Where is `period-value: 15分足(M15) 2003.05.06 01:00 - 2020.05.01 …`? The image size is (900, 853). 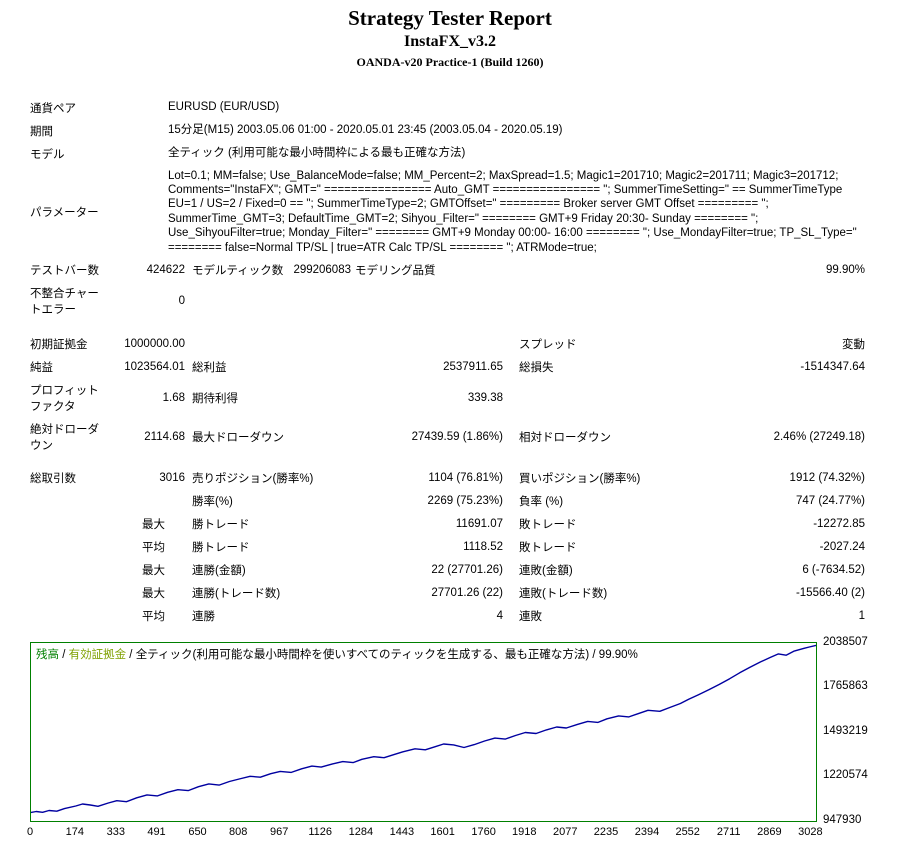
period-value: 15分足(M15) 2003.05.06 01:00 - 2020.05.01 … is located at coordinates (365, 130).